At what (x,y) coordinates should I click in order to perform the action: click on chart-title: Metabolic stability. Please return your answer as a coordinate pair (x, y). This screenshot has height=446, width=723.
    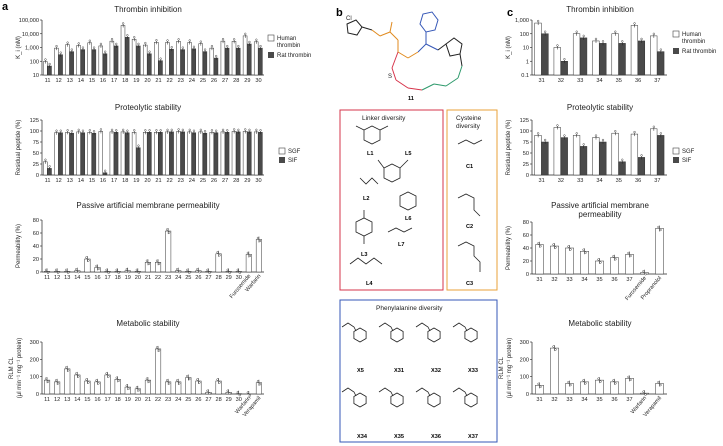
    Looking at the image, I should click on (147, 323).